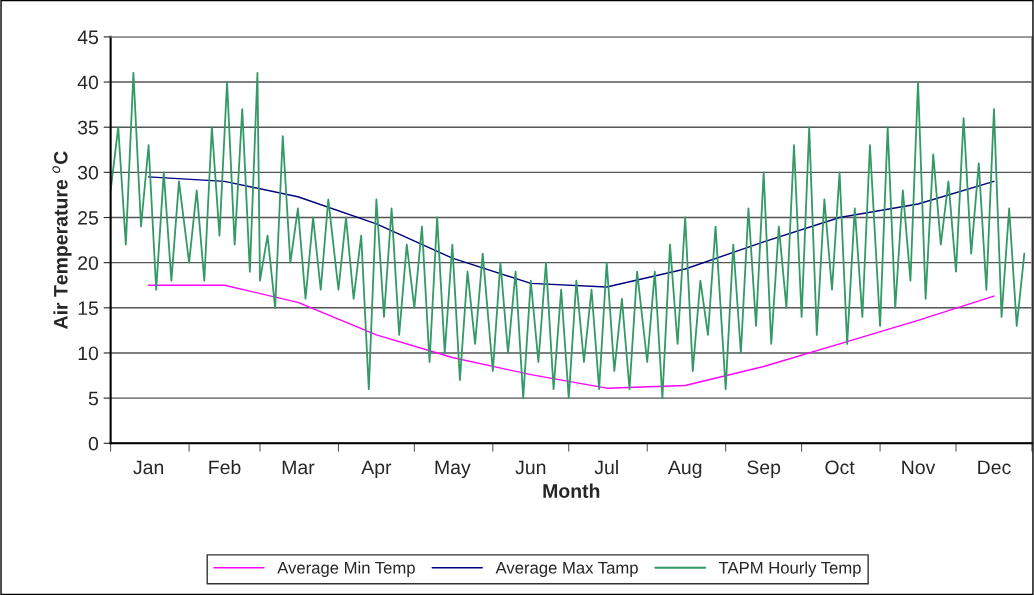  I want to click on x-tick-label: Oct, so click(840, 467).